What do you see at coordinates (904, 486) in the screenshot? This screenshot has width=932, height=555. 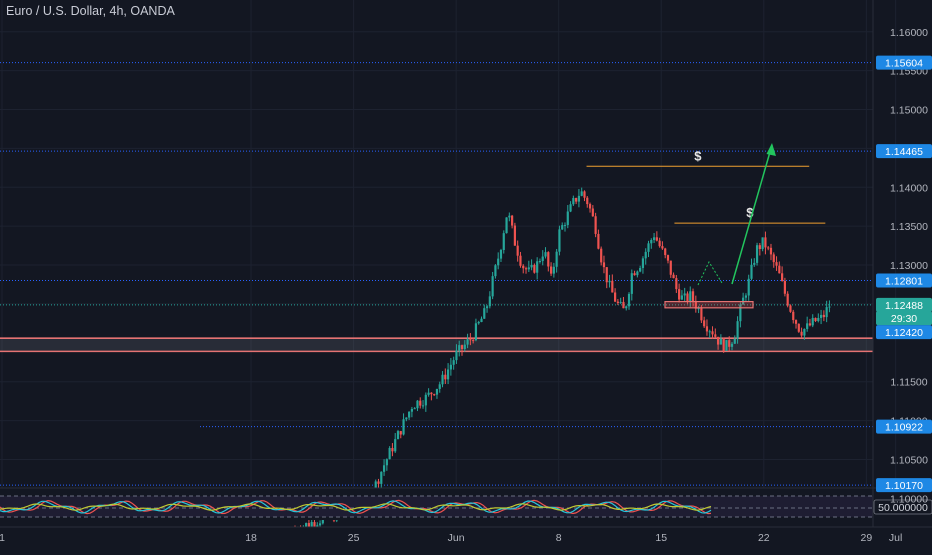 I see `price-badge-label: 1.10170` at bounding box center [904, 486].